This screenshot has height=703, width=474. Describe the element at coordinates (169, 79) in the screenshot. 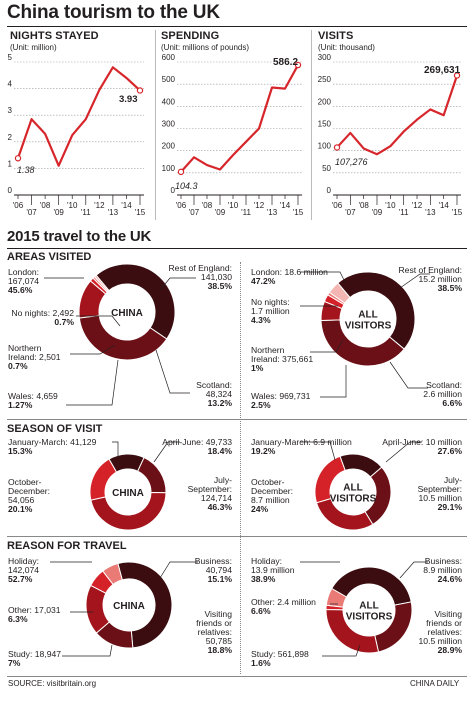

I see `y-tick-label: 500` at that location.